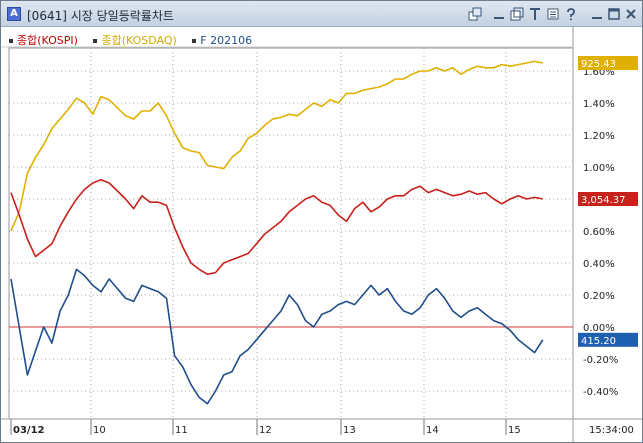 Image resolution: width=643 pixels, height=443 pixels. What do you see at coordinates (600, 360) in the screenshot?
I see `y-tick-label: -0.20%` at bounding box center [600, 360].